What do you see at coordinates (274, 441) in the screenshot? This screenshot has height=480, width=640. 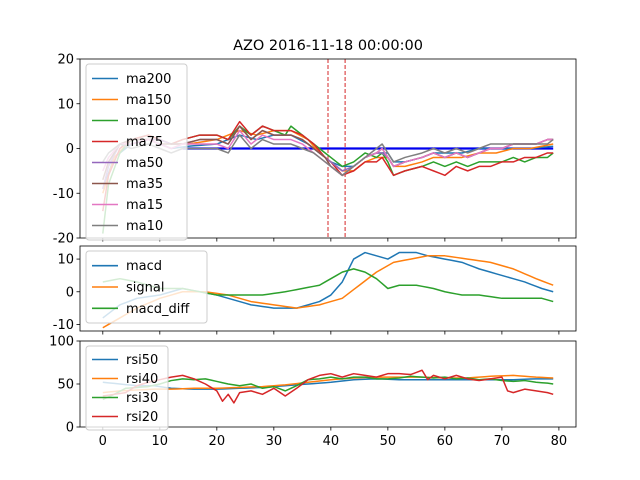 I see `x-tick-label: 30` at bounding box center [274, 441].